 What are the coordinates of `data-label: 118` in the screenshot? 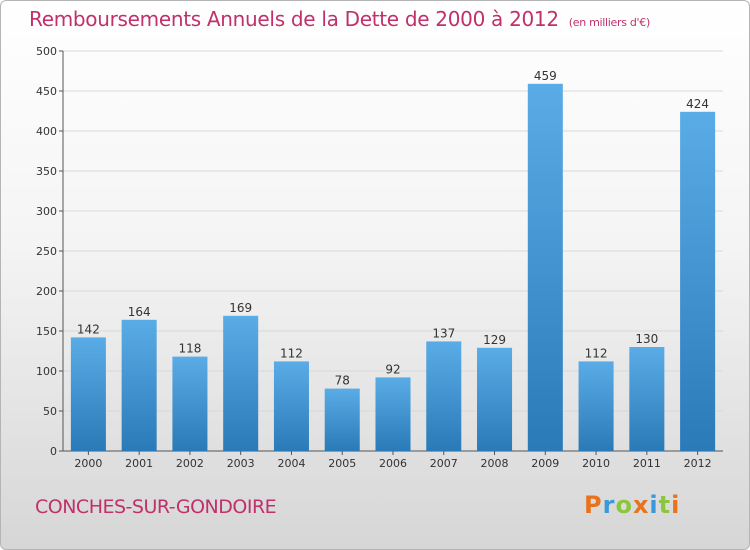 It's located at (189, 349).